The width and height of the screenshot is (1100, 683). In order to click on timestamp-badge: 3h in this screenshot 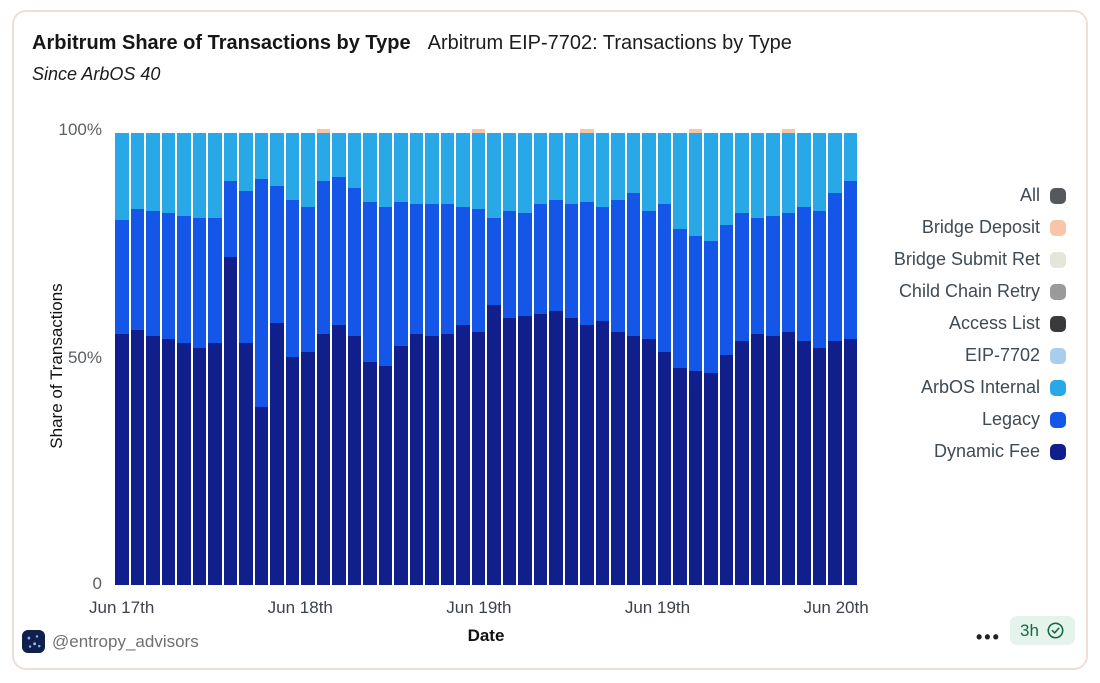, I will do `click(1042, 630)`.